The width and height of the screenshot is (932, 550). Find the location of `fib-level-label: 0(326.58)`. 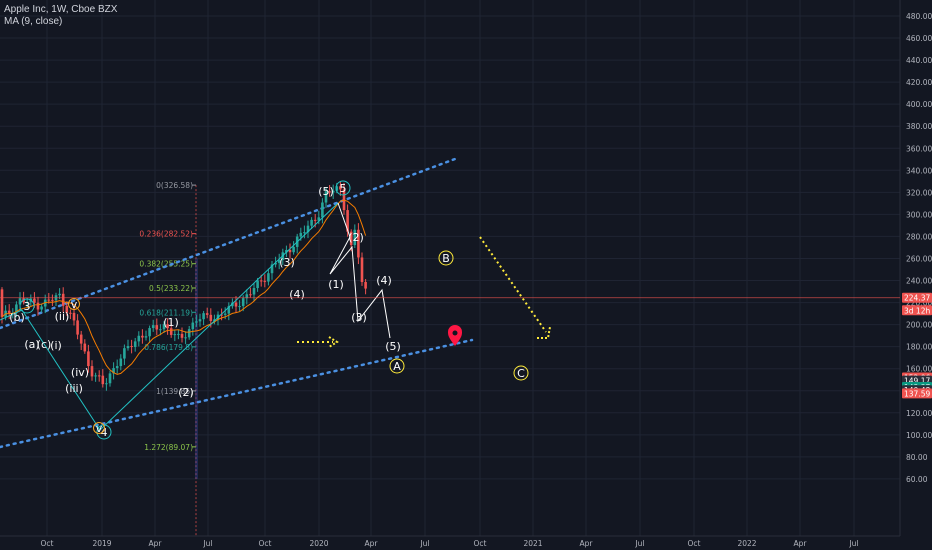

fib-level-label: 0(326.58) is located at coordinates (174, 185).